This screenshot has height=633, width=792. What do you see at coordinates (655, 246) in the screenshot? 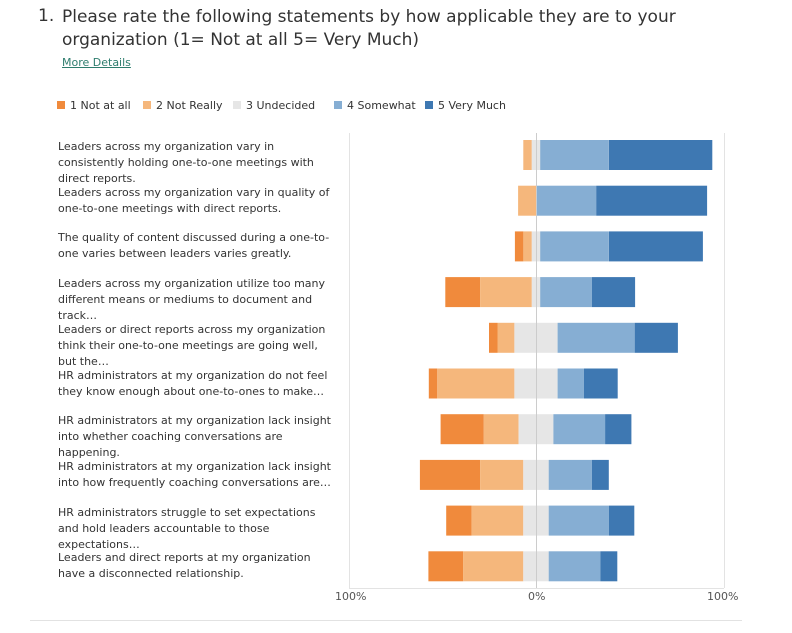
I see `bar-segment-row3-level5` at bounding box center [655, 246].